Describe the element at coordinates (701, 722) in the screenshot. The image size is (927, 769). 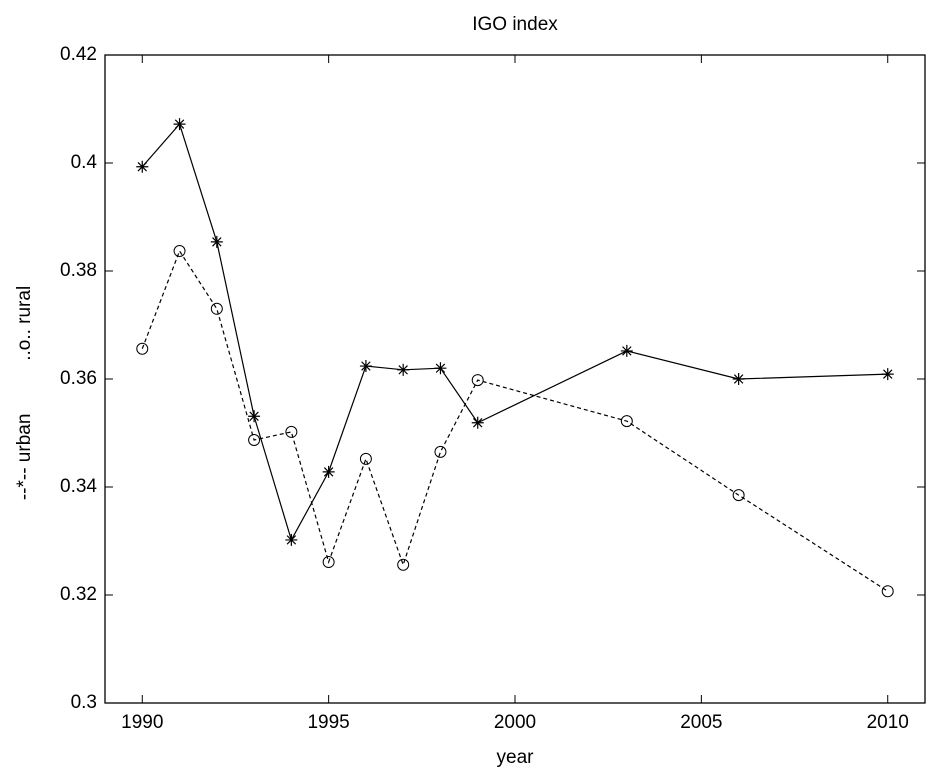
I see `x-tick-label: 2005` at that location.